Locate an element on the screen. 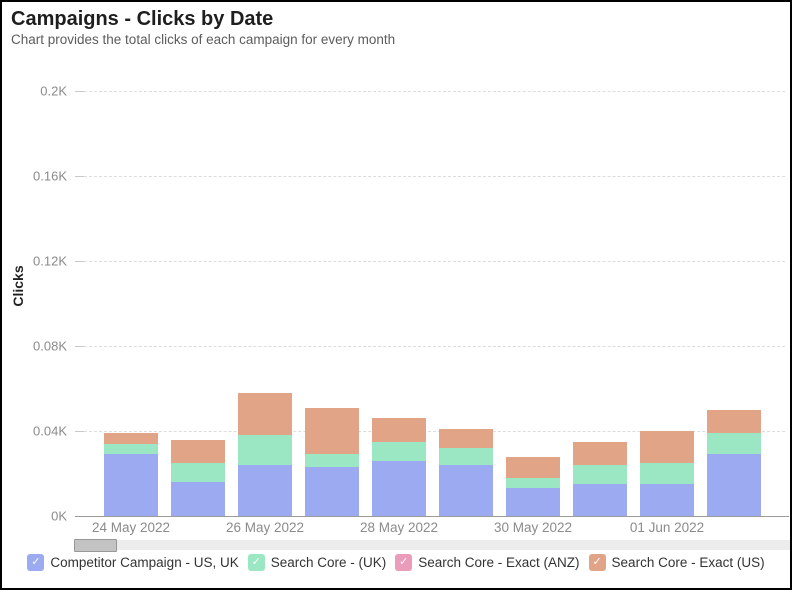 This screenshot has width=792, height=590. y-tick-label: 0.12K is located at coordinates (50, 261).